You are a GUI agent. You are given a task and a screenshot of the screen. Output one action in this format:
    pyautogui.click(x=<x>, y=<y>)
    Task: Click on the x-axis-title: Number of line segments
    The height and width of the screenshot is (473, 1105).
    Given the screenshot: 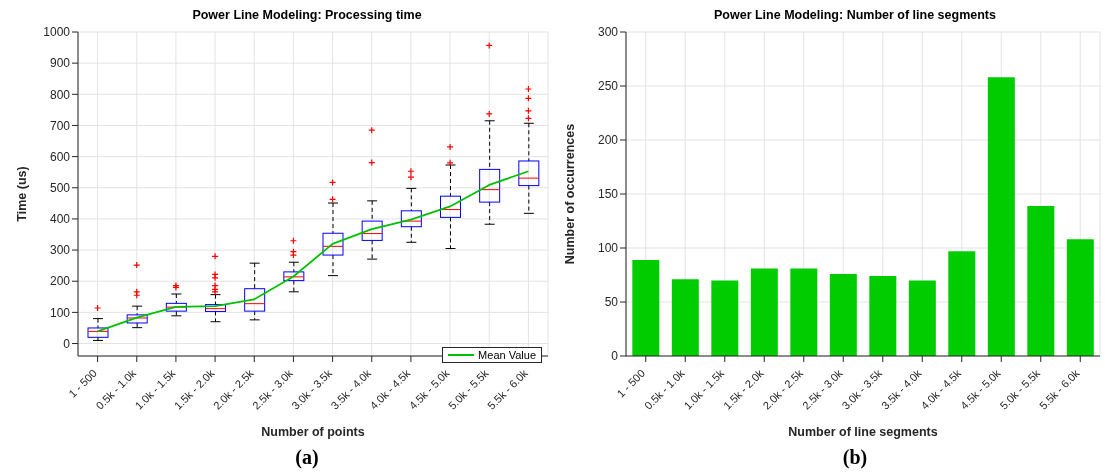 What is the action you would take?
    pyautogui.click(x=863, y=432)
    